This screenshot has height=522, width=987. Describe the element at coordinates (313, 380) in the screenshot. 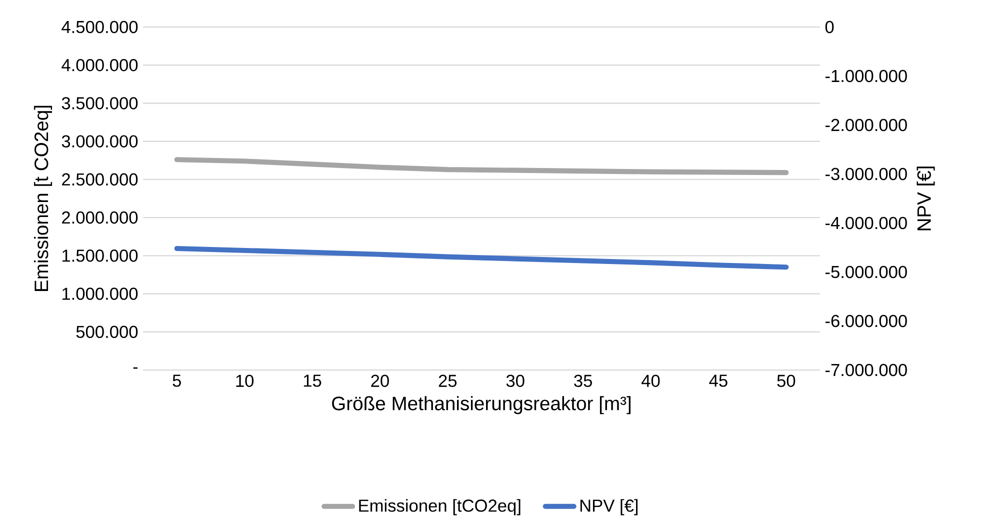

I see `x-tick-label: 15` at that location.